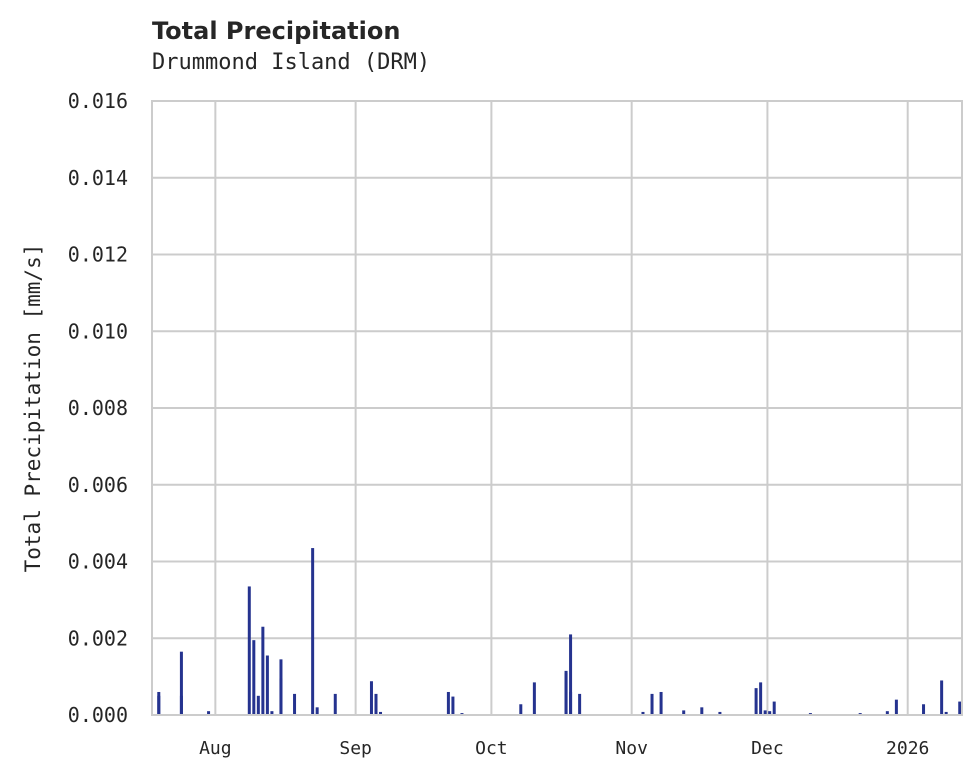 This screenshot has width=980, height=780. Describe the element at coordinates (215, 748) in the screenshot. I see `x-tick-label: Aug` at that location.